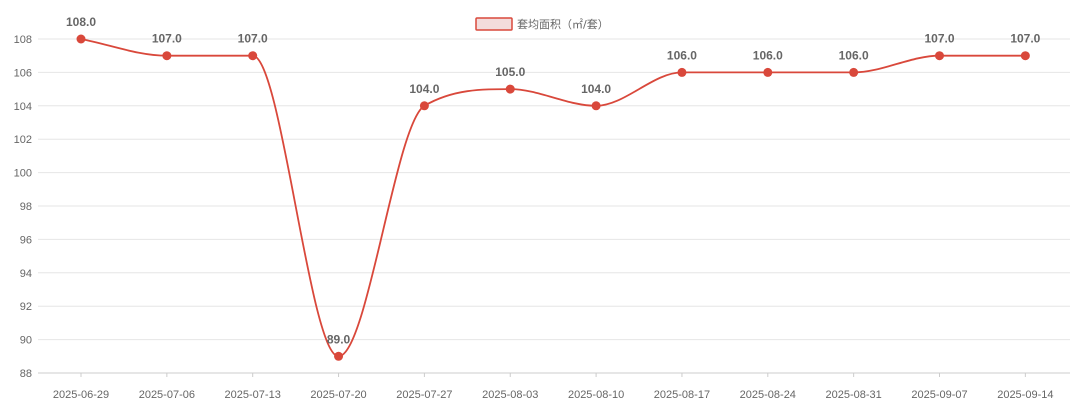  What do you see at coordinates (494, 24) in the screenshot?
I see `legend-swatch` at bounding box center [494, 24].